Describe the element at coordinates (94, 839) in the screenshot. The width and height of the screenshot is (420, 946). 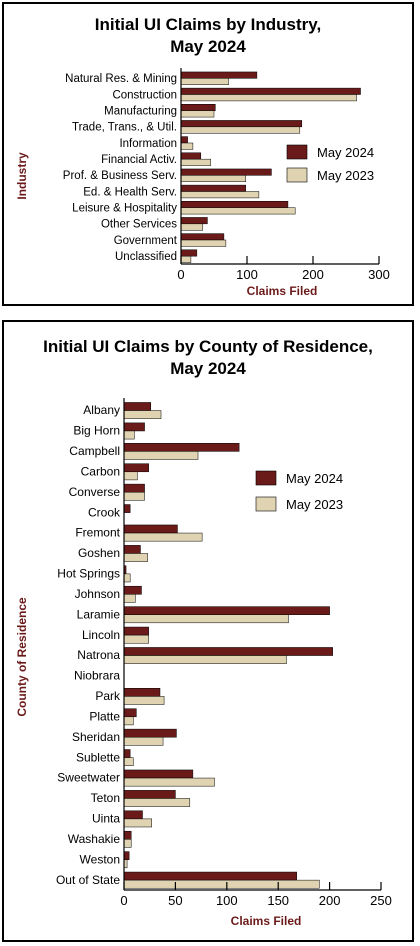
I see `county-category-label: Washakie` at that location.